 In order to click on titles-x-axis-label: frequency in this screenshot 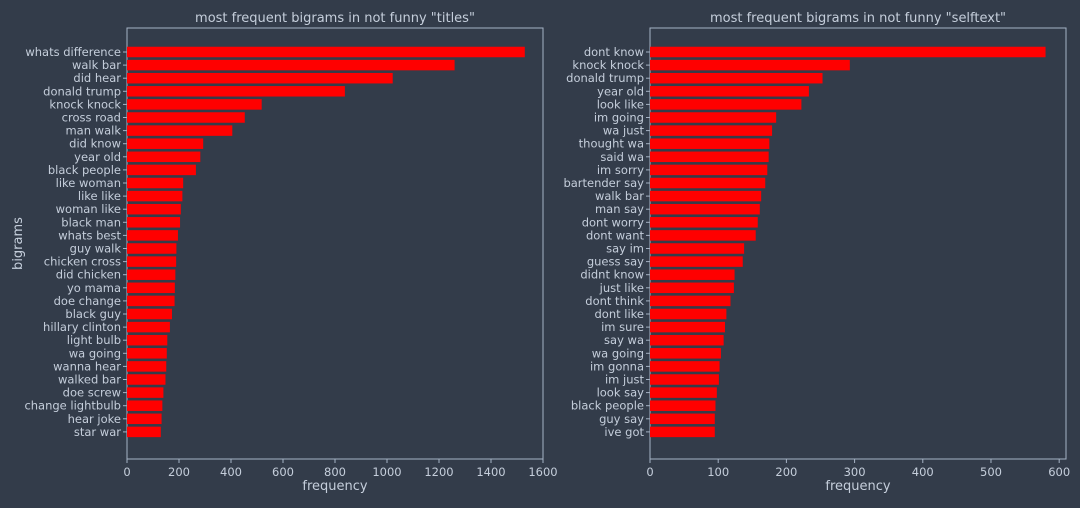, I will do `click(335, 486)`.